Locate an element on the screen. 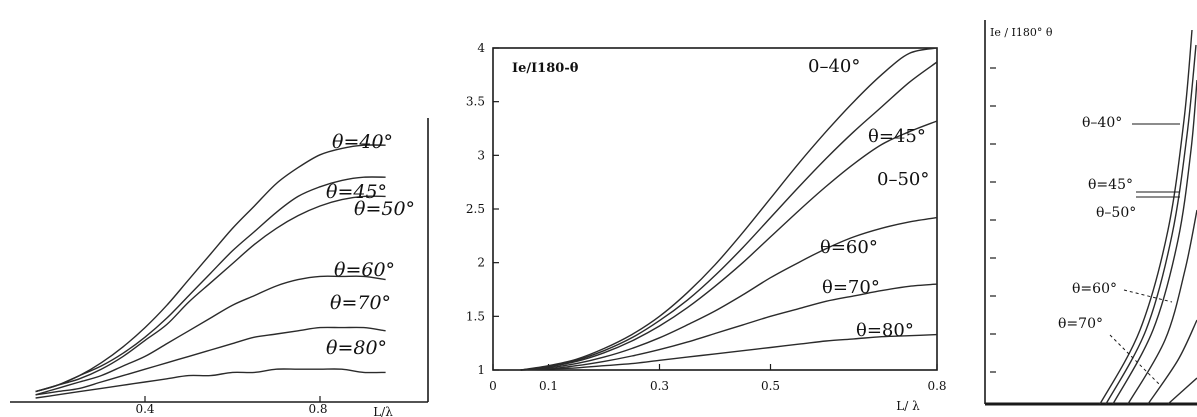 This screenshot has width=1197, height=417. series-label-left-50: θ=50° is located at coordinates (384, 209).